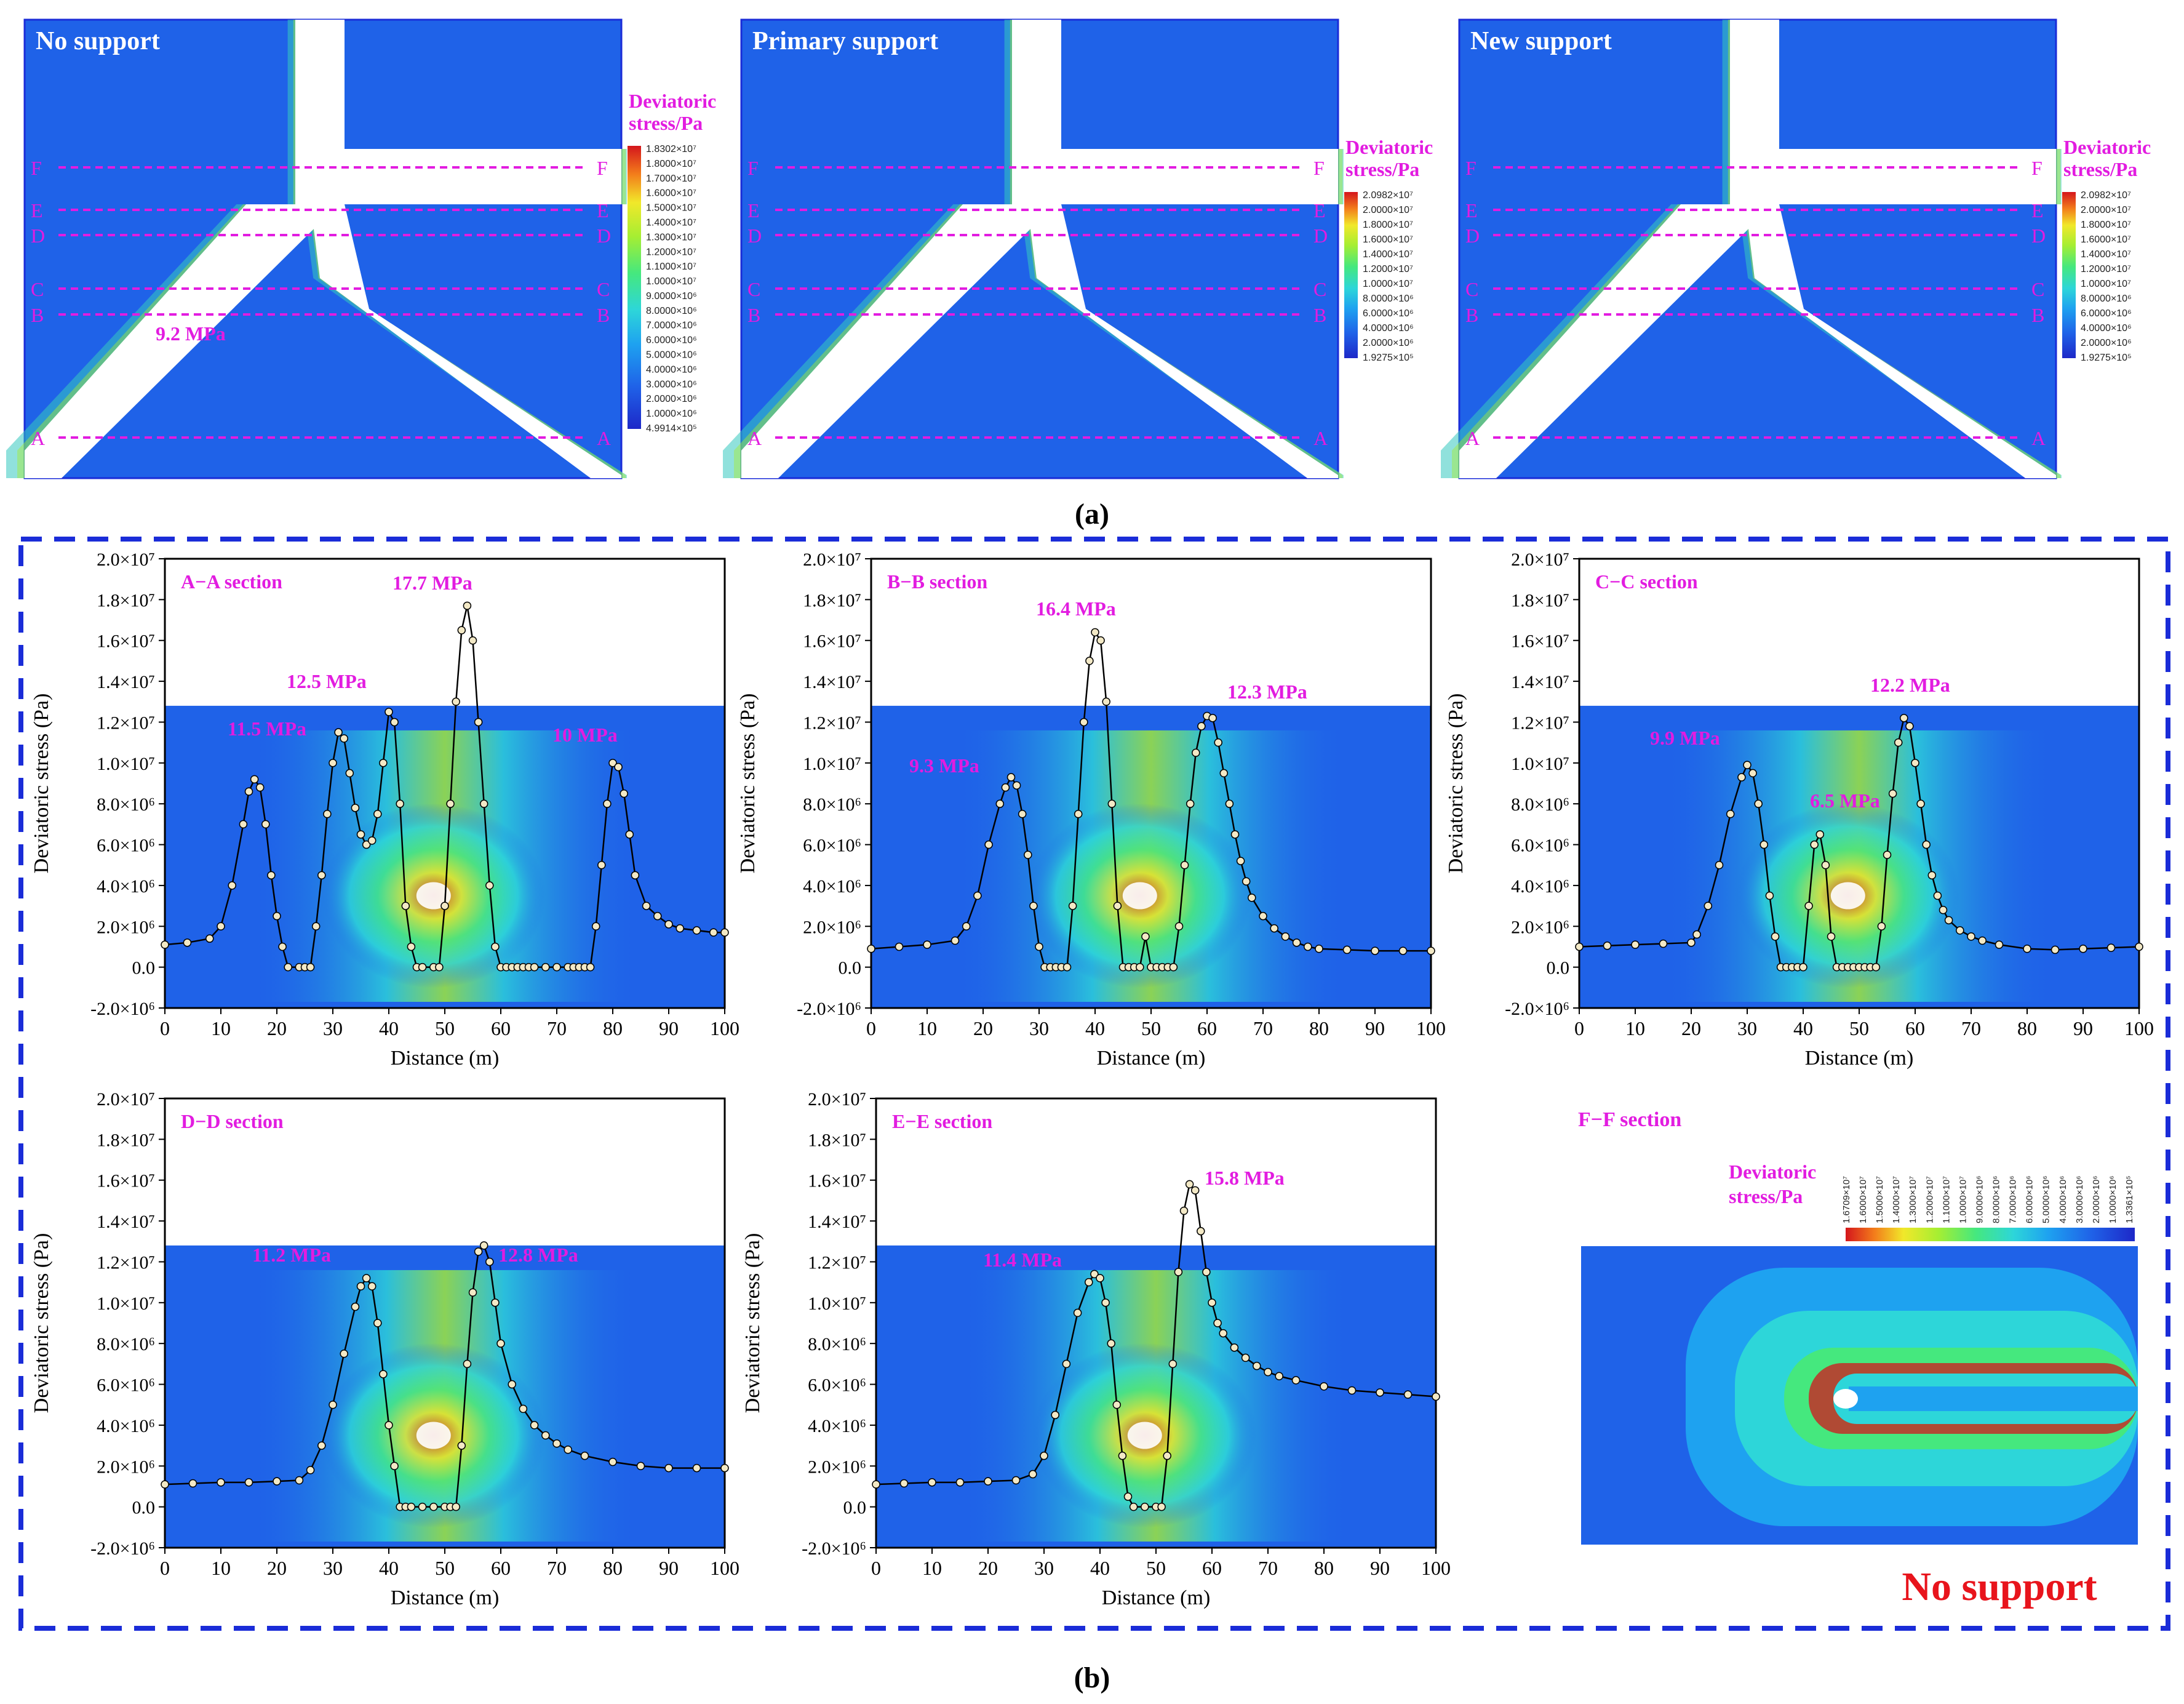 The height and width of the screenshot is (1704, 2184). Describe the element at coordinates (1897, 1199) in the screenshot. I see `ff-legend-value: 1.4000×10⁷` at that location.